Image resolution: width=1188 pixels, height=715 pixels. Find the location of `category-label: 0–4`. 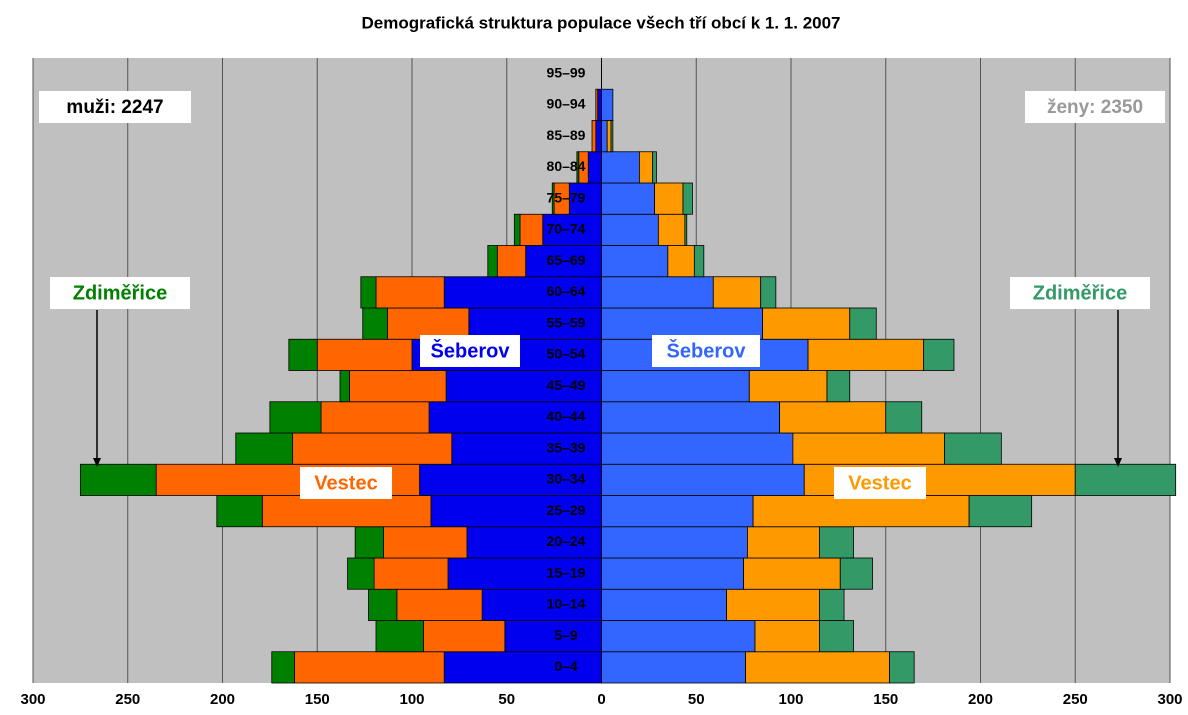

category-label: 0–4 is located at coordinates (566, 666).